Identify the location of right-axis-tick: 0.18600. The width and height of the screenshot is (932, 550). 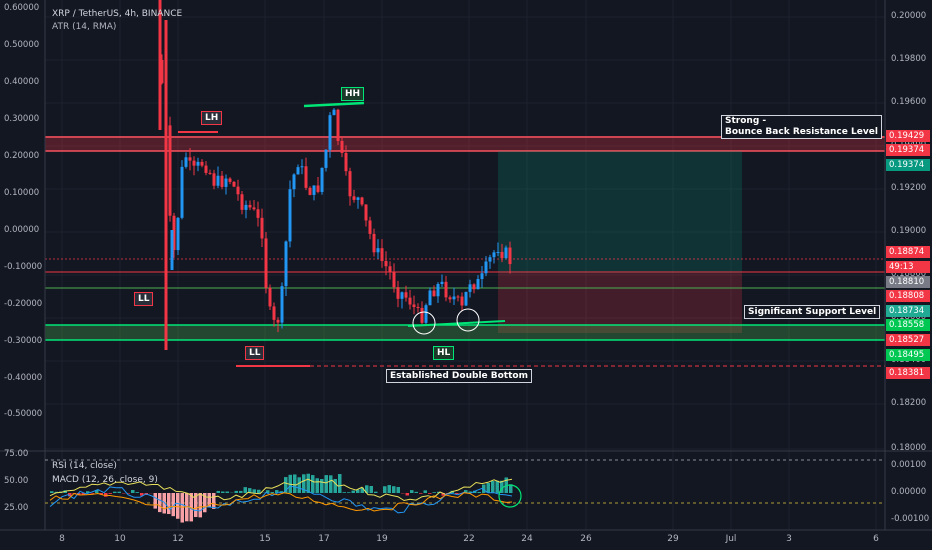
(909, 317).